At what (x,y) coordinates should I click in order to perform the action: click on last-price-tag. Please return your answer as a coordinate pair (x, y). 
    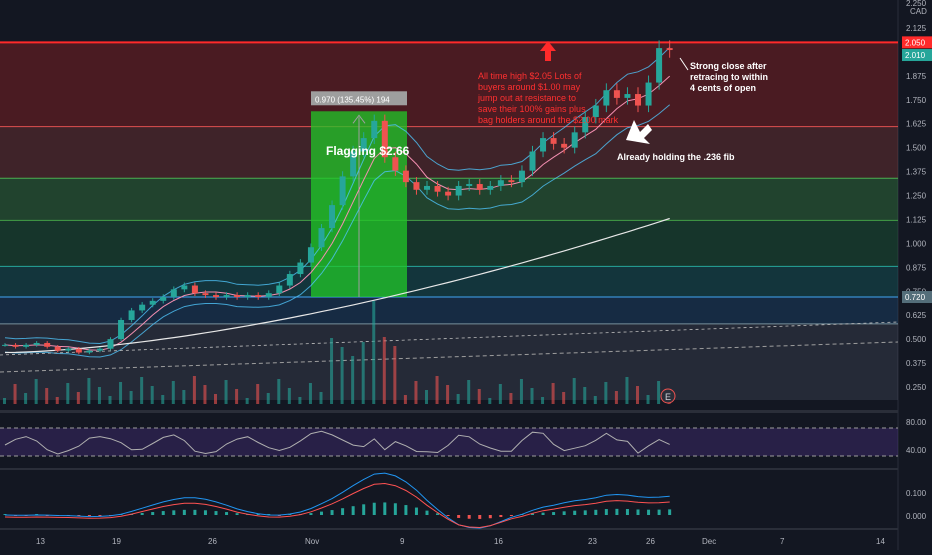
    Looking at the image, I should click on (917, 55).